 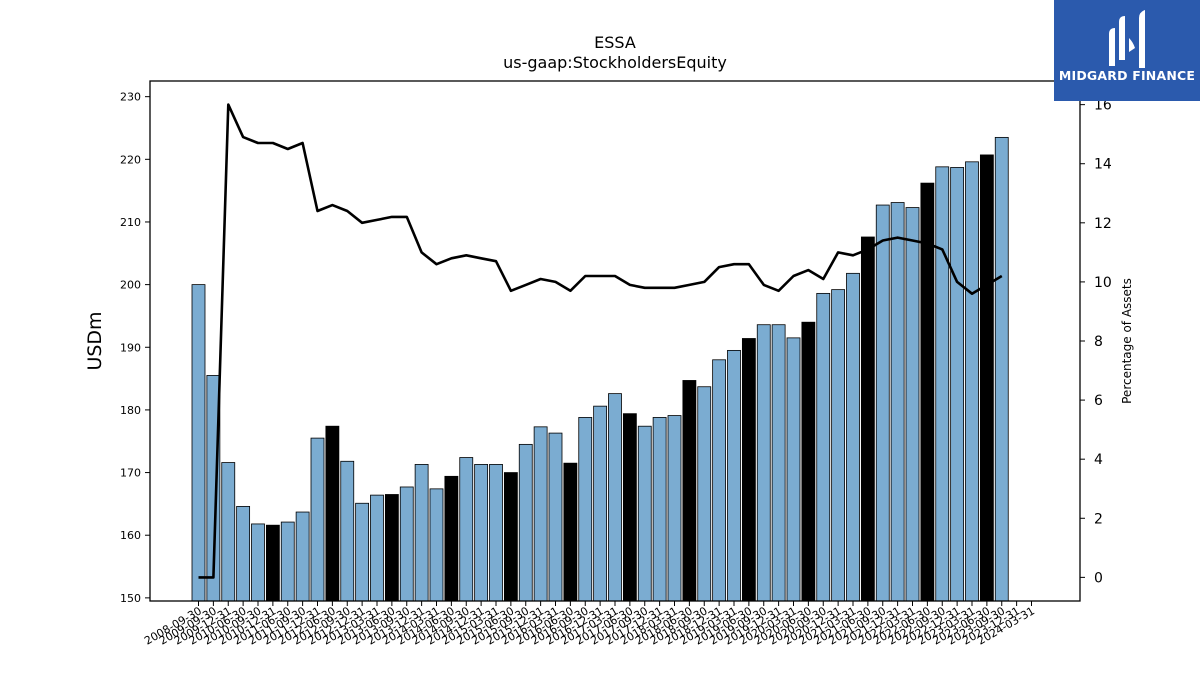 I want to click on y-axis: 150 160 170 180 190 200 210 220 230, so click(x=135, y=348).